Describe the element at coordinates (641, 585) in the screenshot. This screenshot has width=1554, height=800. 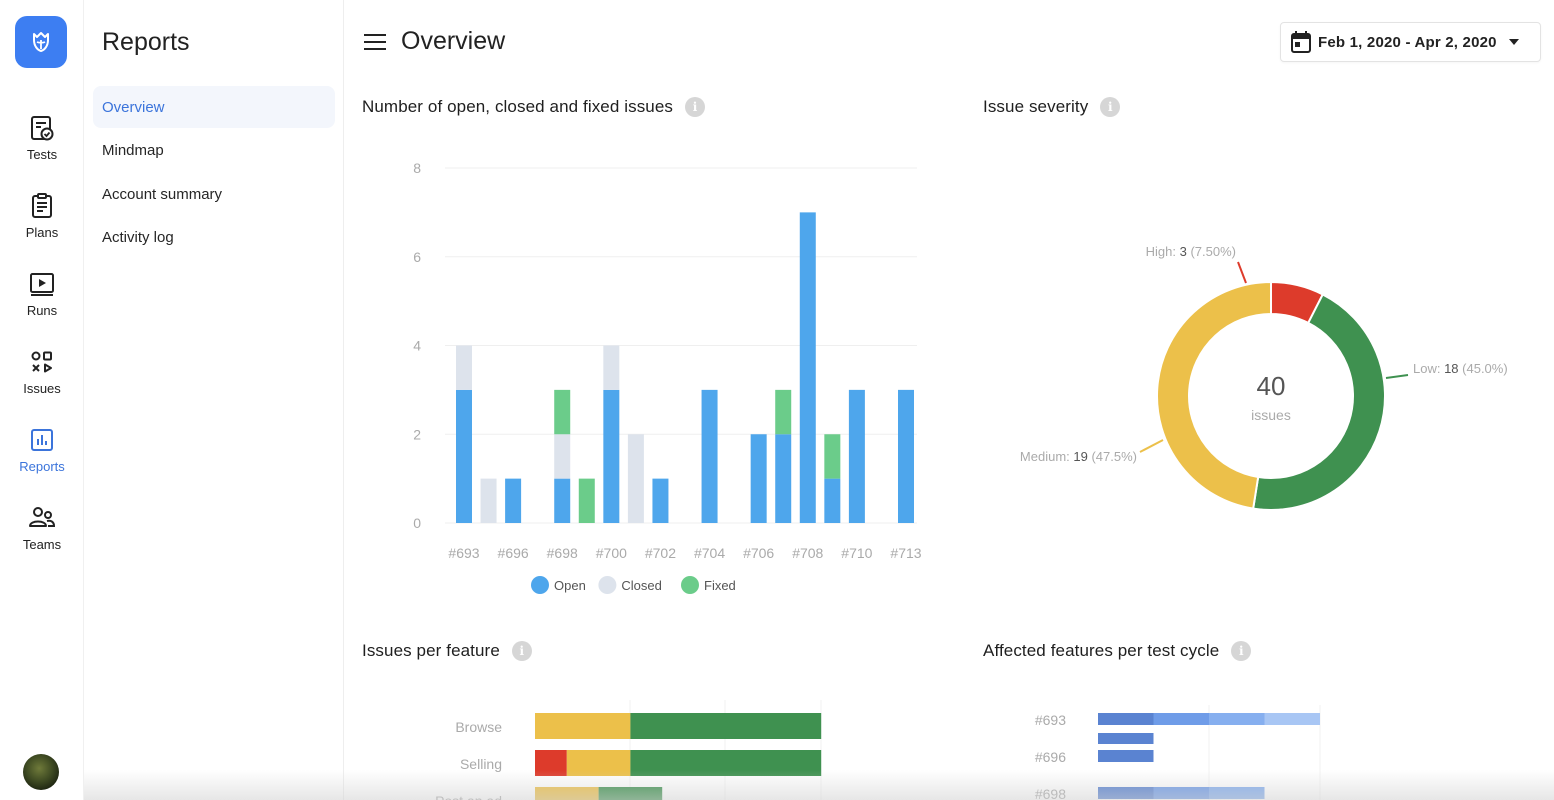
I see `legend-label: Closed` at that location.